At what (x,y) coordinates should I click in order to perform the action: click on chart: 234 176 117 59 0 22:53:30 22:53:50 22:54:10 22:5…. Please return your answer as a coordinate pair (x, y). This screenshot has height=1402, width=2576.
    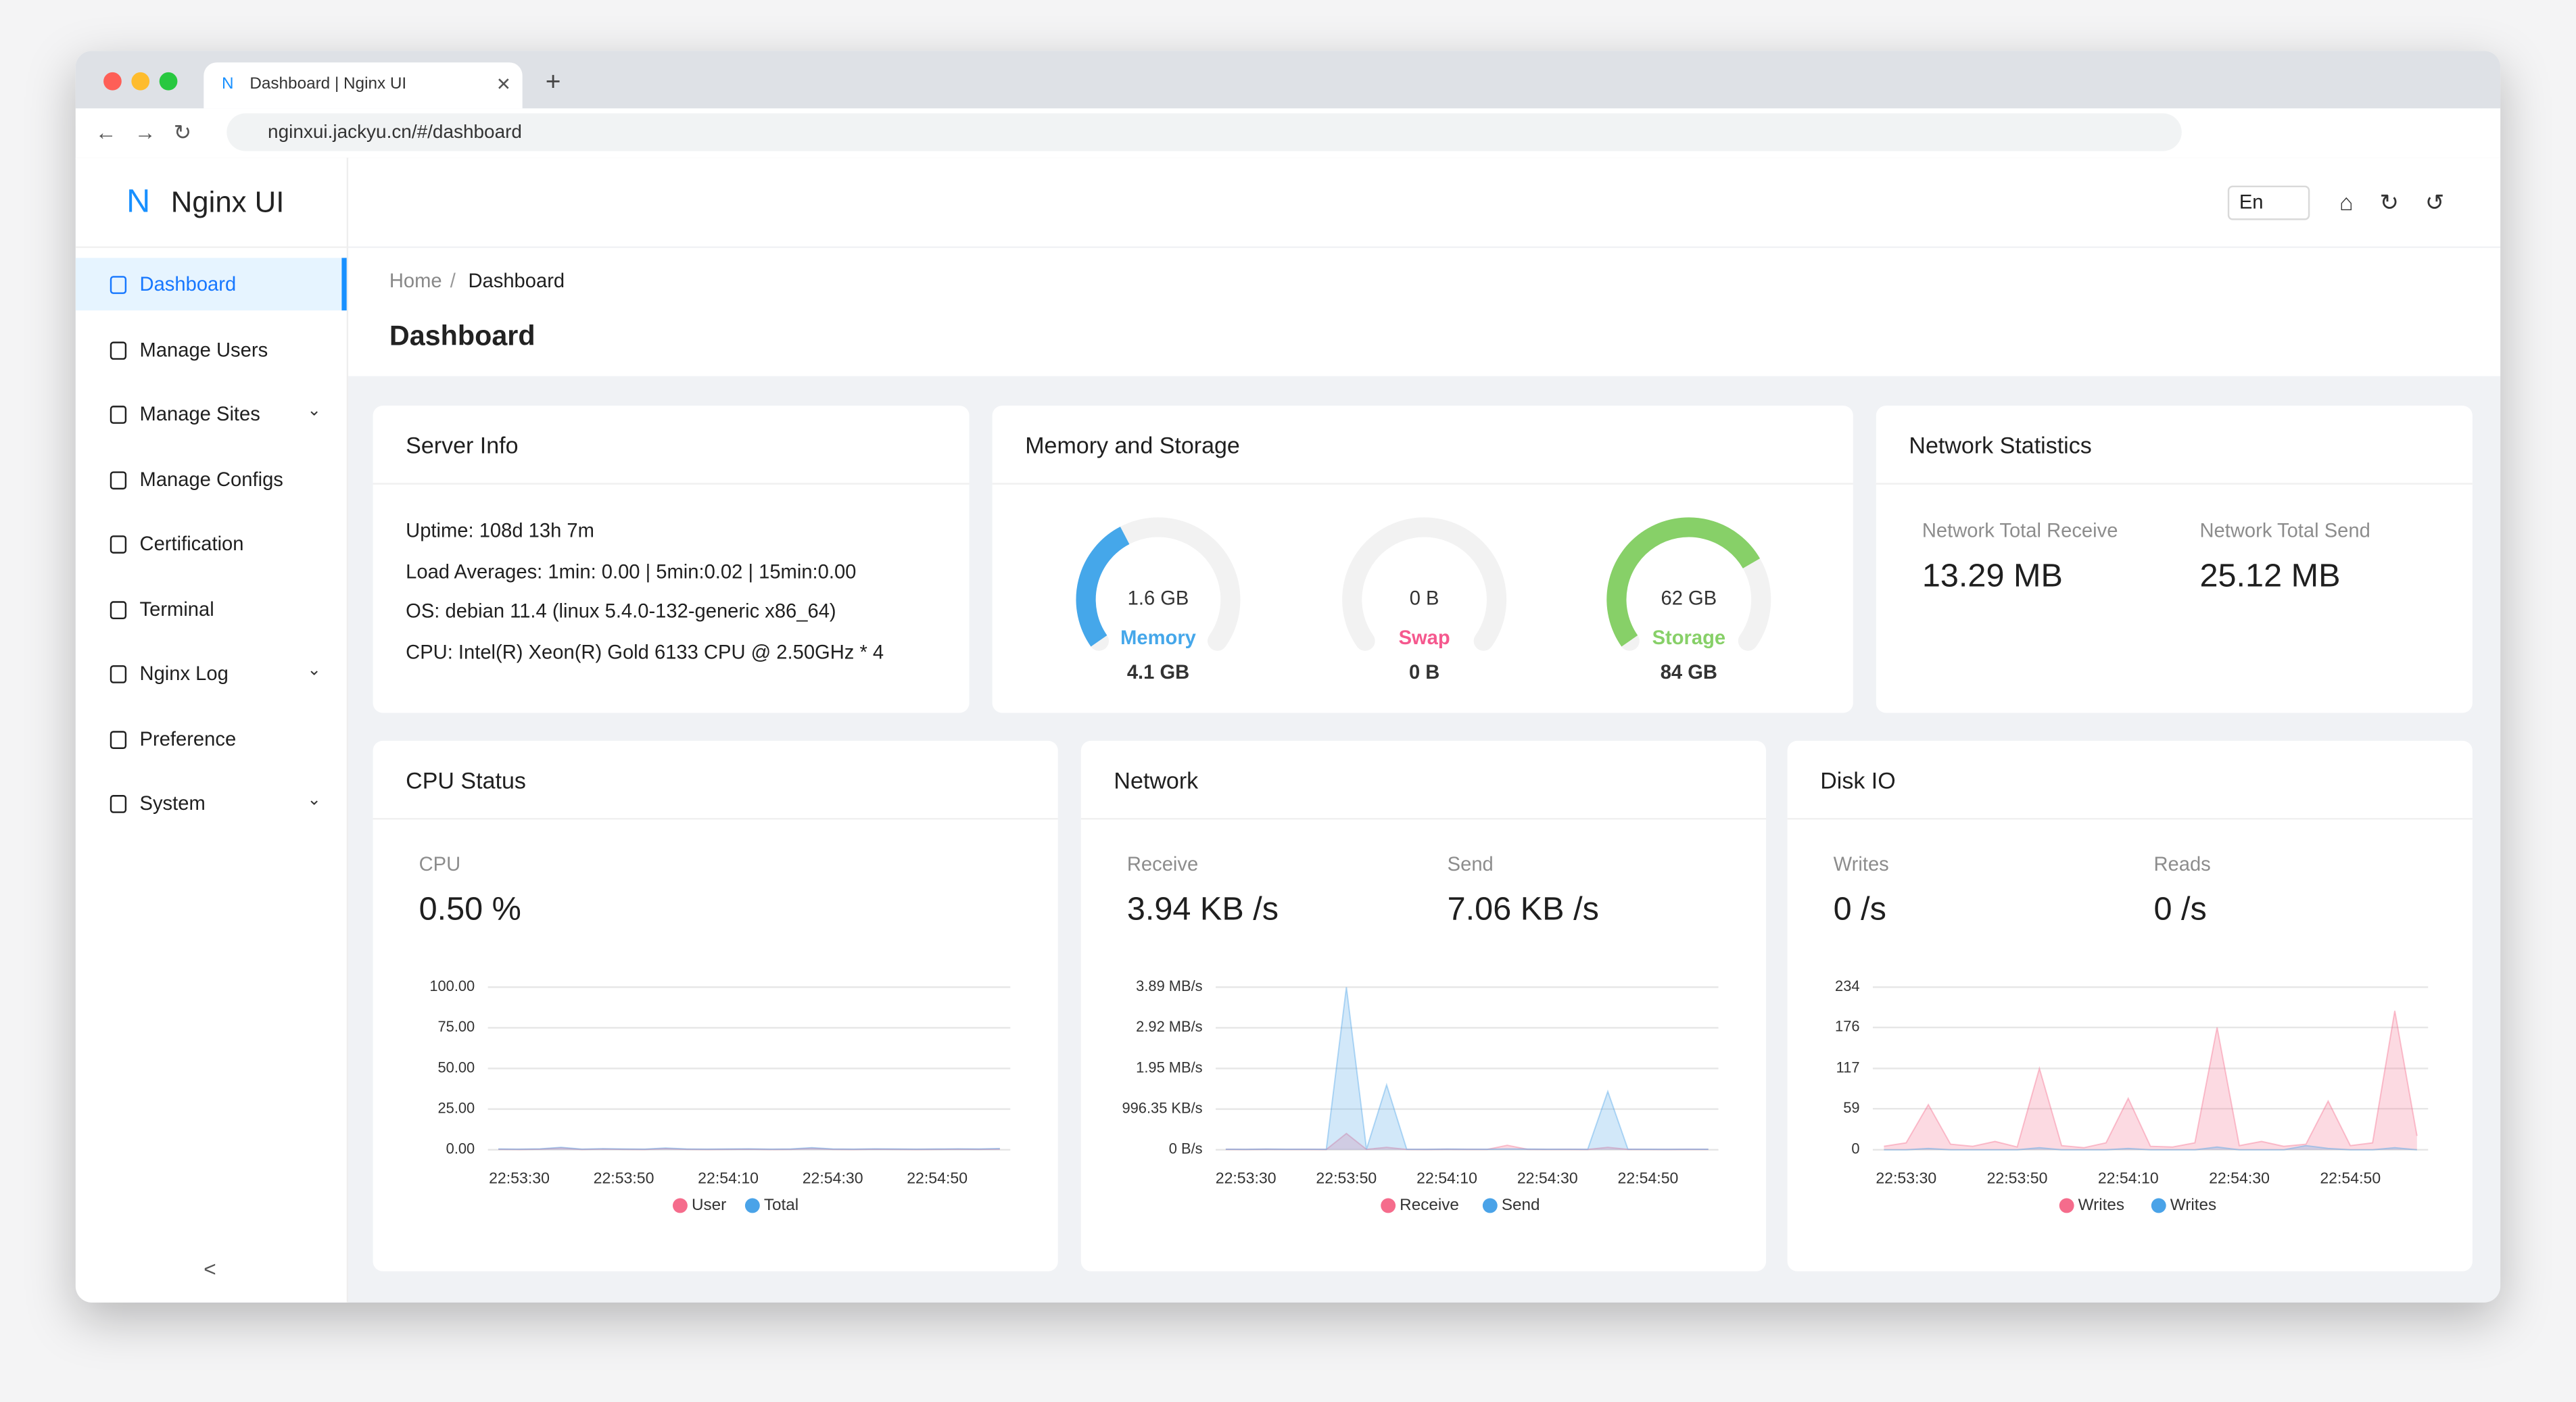
    Looking at the image, I should click on (2132, 1095).